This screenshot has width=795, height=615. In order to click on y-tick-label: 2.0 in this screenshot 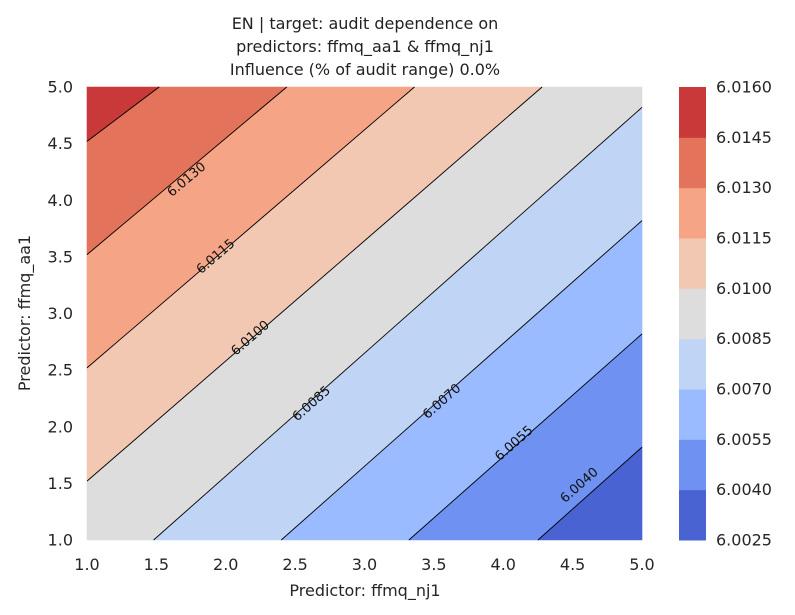, I will do `click(60, 426)`.